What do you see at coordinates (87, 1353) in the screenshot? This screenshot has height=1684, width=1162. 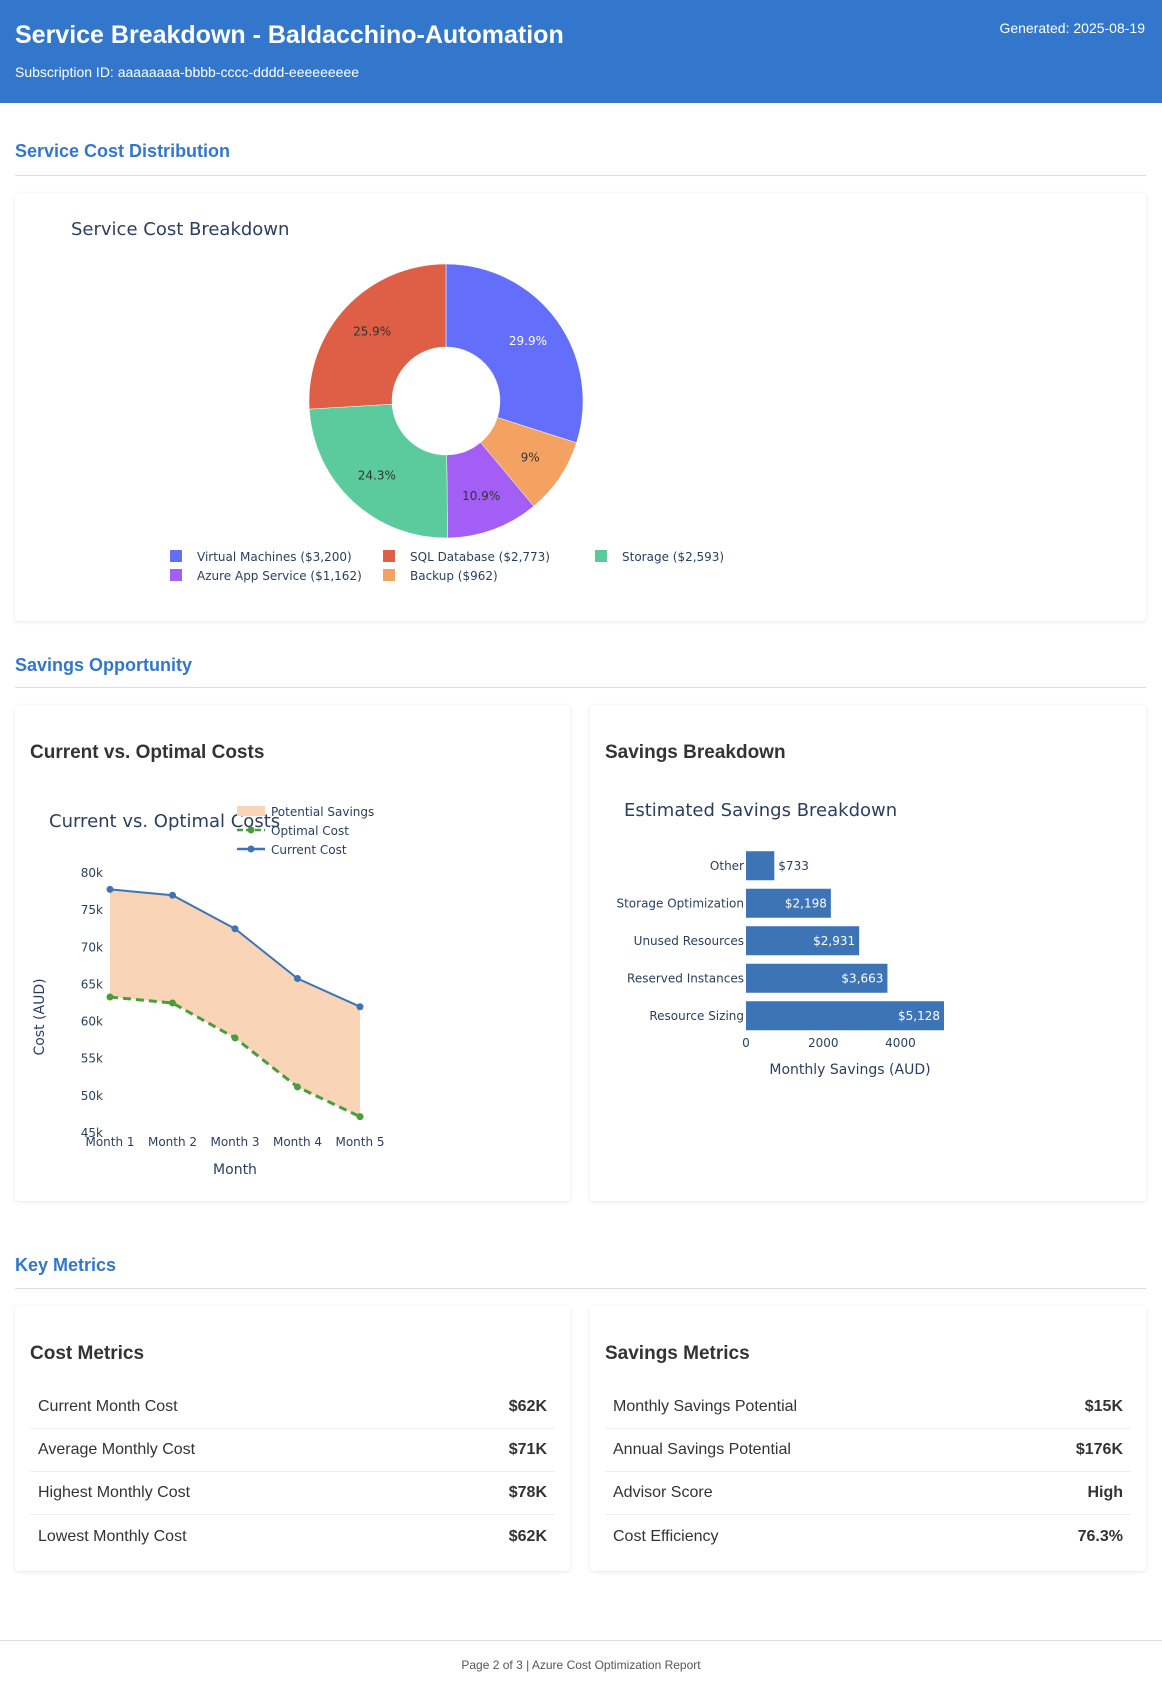 I see `cost-metrics-title: Cost Metrics` at bounding box center [87, 1353].